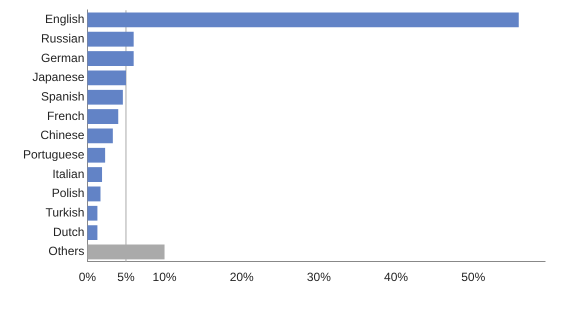  I want to click on y-tick-label: Russian, so click(62, 39).